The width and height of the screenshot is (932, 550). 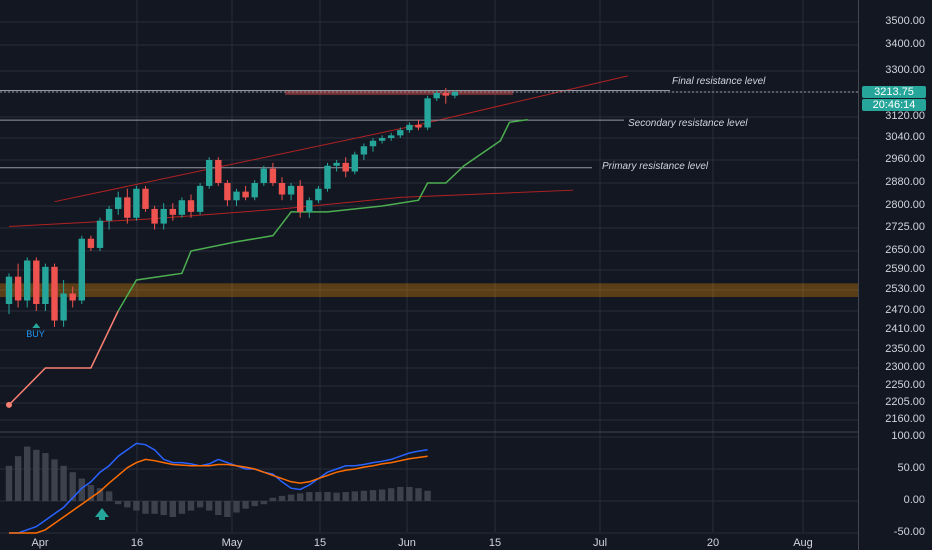 I want to click on price-tick-label: 3500.00, so click(x=905, y=21).